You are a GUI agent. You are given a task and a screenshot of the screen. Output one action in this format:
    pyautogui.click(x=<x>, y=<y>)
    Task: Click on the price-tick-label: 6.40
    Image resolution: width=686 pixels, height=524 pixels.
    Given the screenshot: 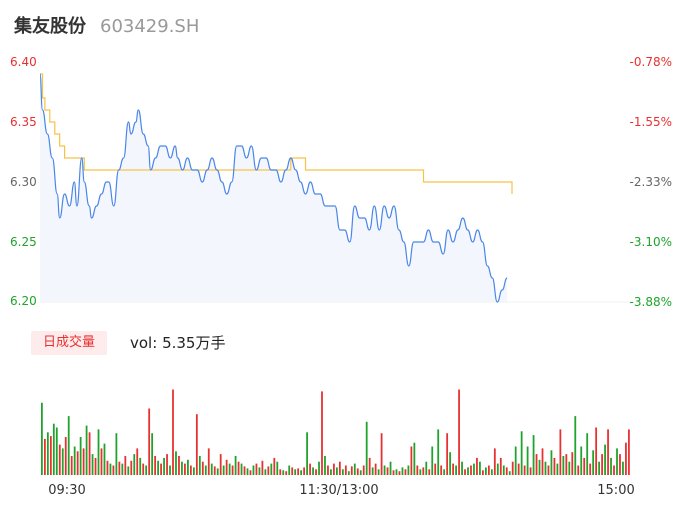 What is the action you would take?
    pyautogui.click(x=23, y=62)
    